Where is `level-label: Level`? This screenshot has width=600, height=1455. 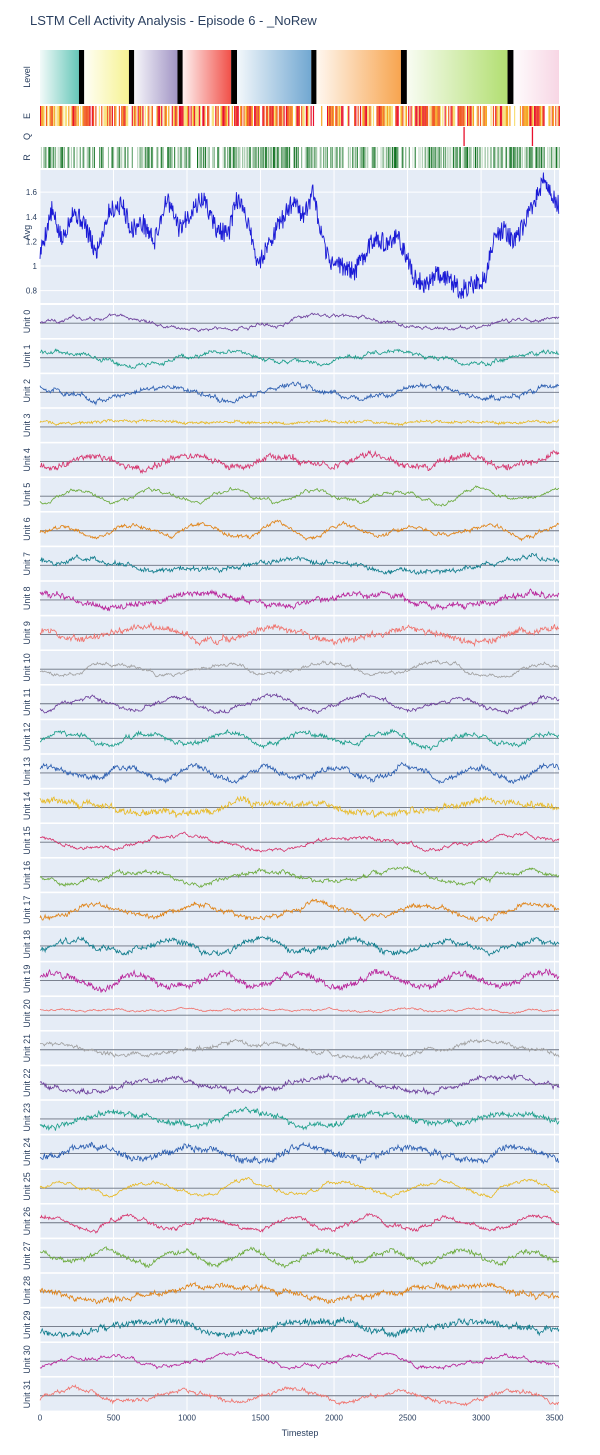
level-label: Level is located at coordinates (27, 77).